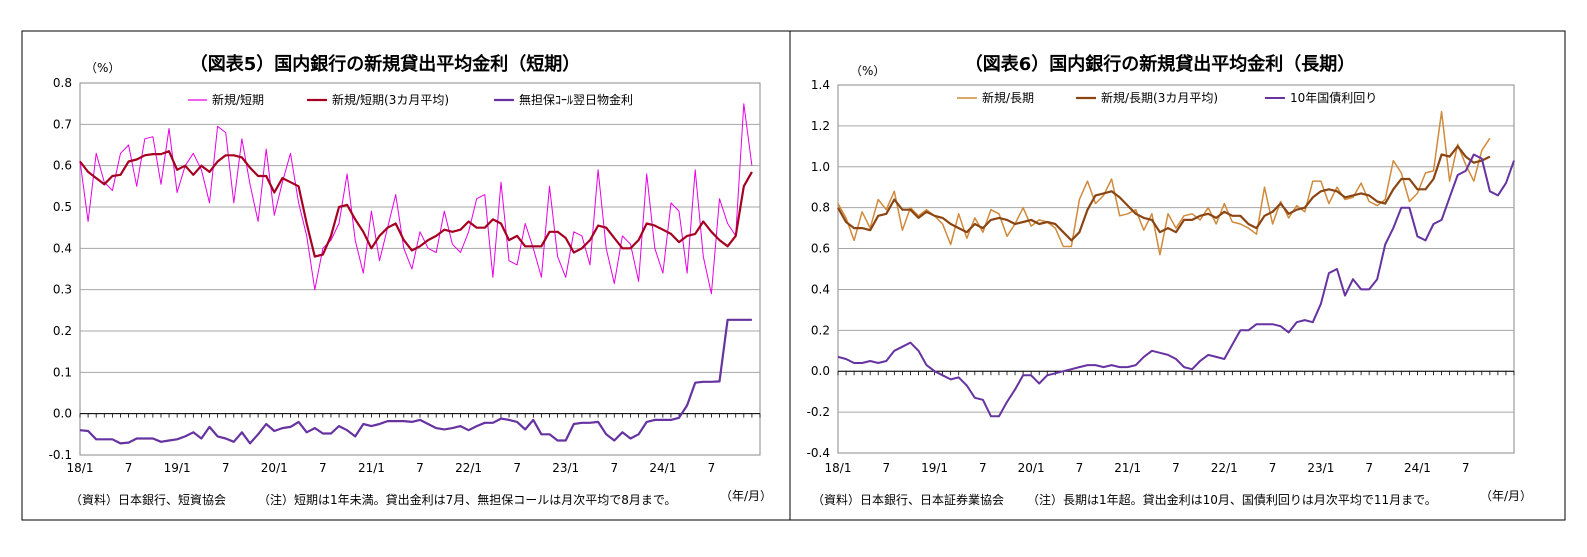  Describe the element at coordinates (62, 372) in the screenshot. I see `y-tick-label: 0.1` at that location.